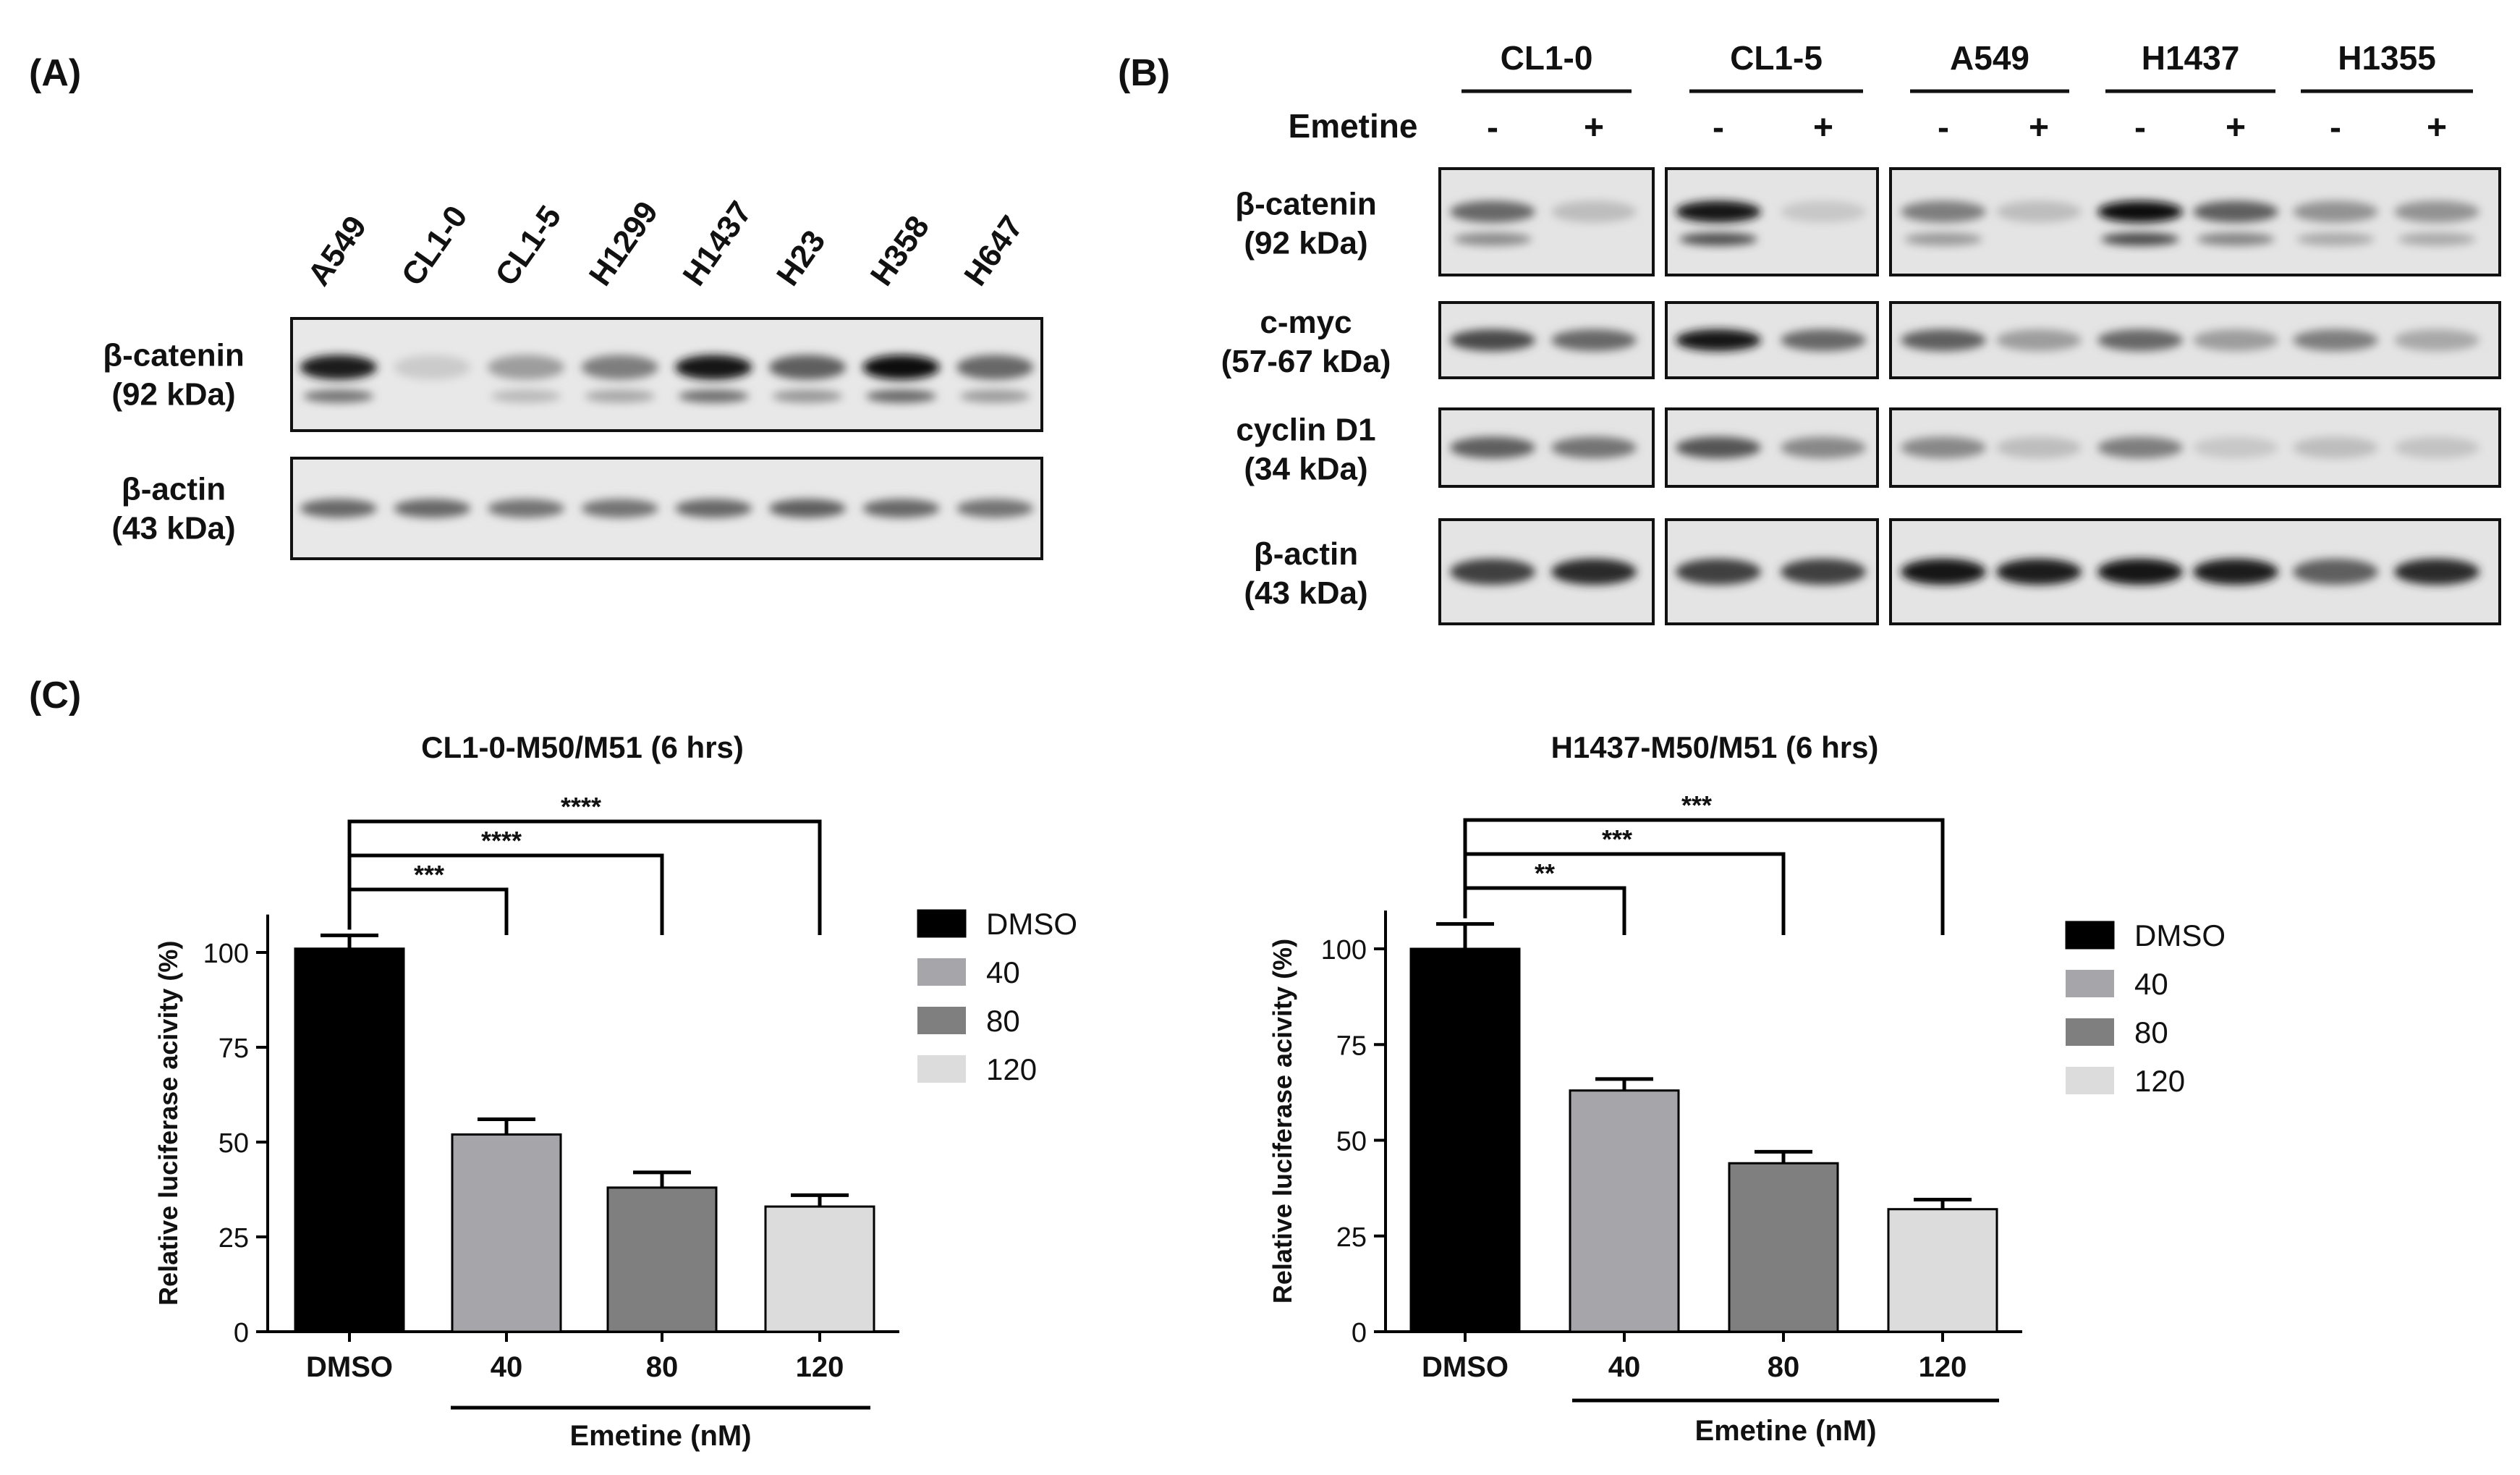  I want to click on significance-label: ****, so click(581, 806).